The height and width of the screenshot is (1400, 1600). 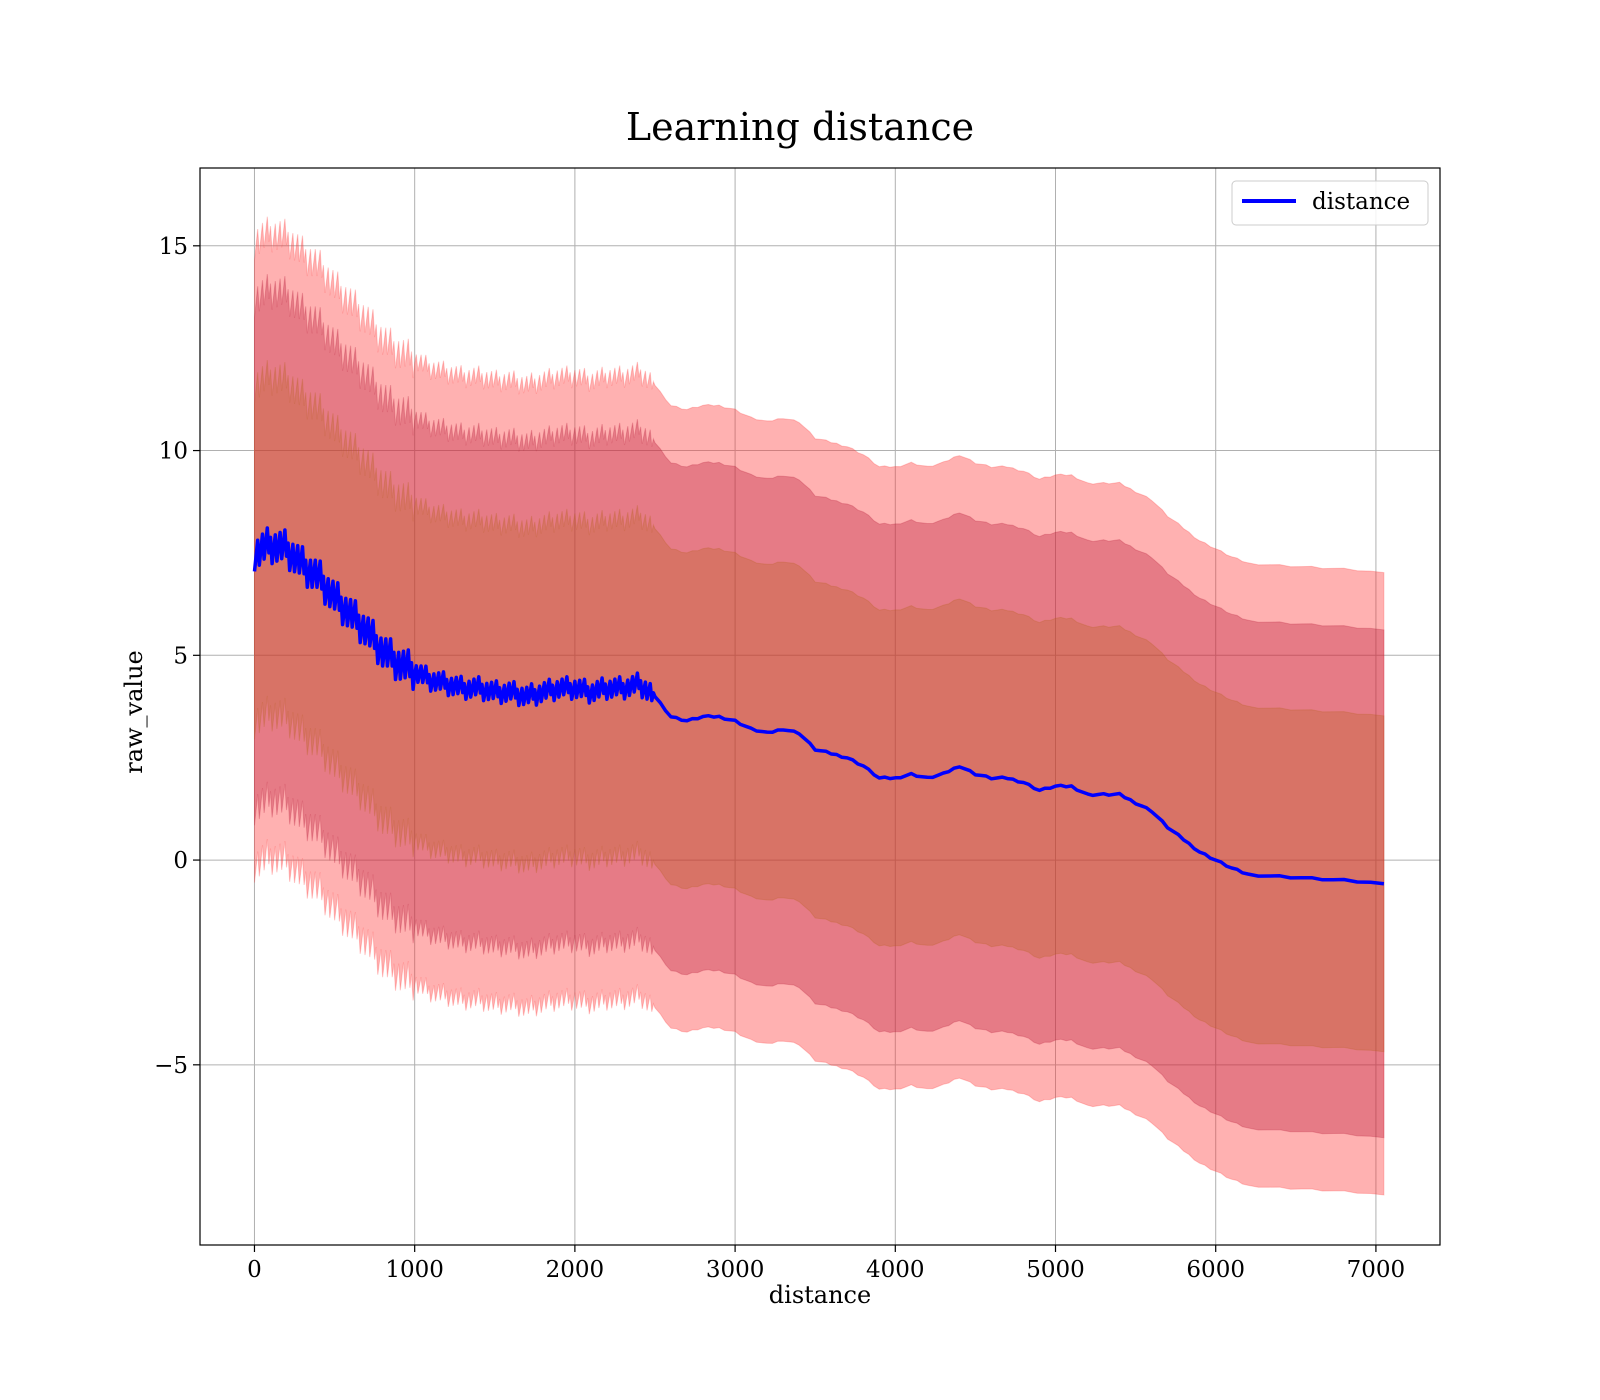 I want to click on y-tick-label: 5, so click(x=180, y=656).